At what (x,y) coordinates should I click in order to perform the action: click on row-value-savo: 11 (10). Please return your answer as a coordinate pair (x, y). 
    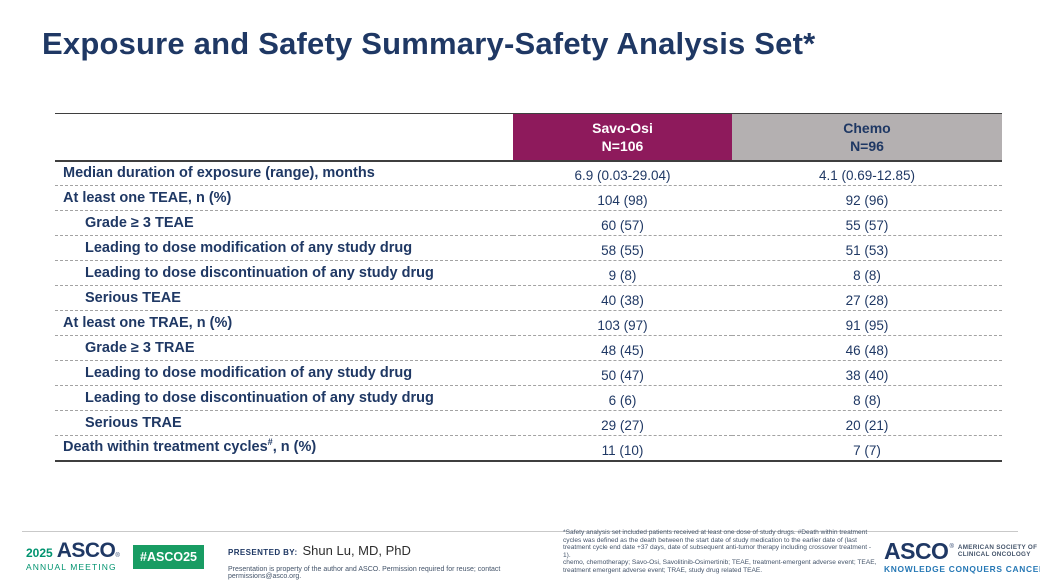
    Looking at the image, I should click on (622, 450).